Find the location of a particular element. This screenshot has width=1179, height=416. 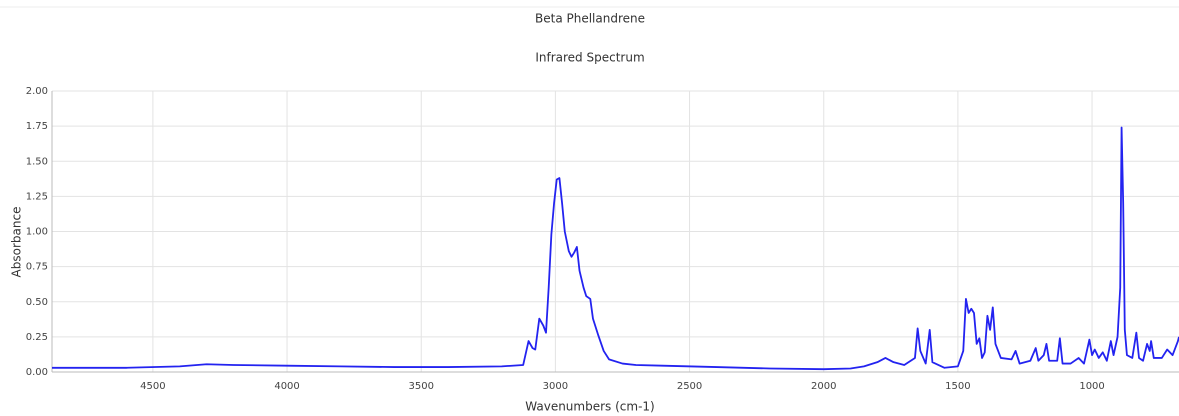

x-tick-label: 1000 is located at coordinates (1091, 386).